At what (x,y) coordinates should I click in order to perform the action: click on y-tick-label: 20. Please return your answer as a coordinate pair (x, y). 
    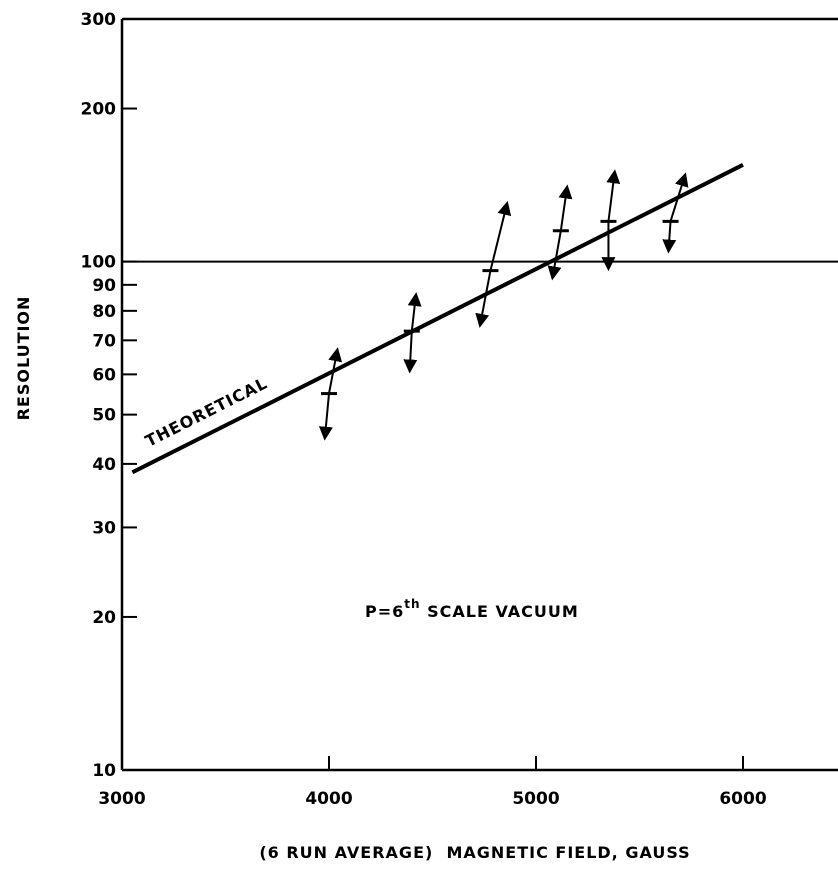
    Looking at the image, I should click on (104, 618).